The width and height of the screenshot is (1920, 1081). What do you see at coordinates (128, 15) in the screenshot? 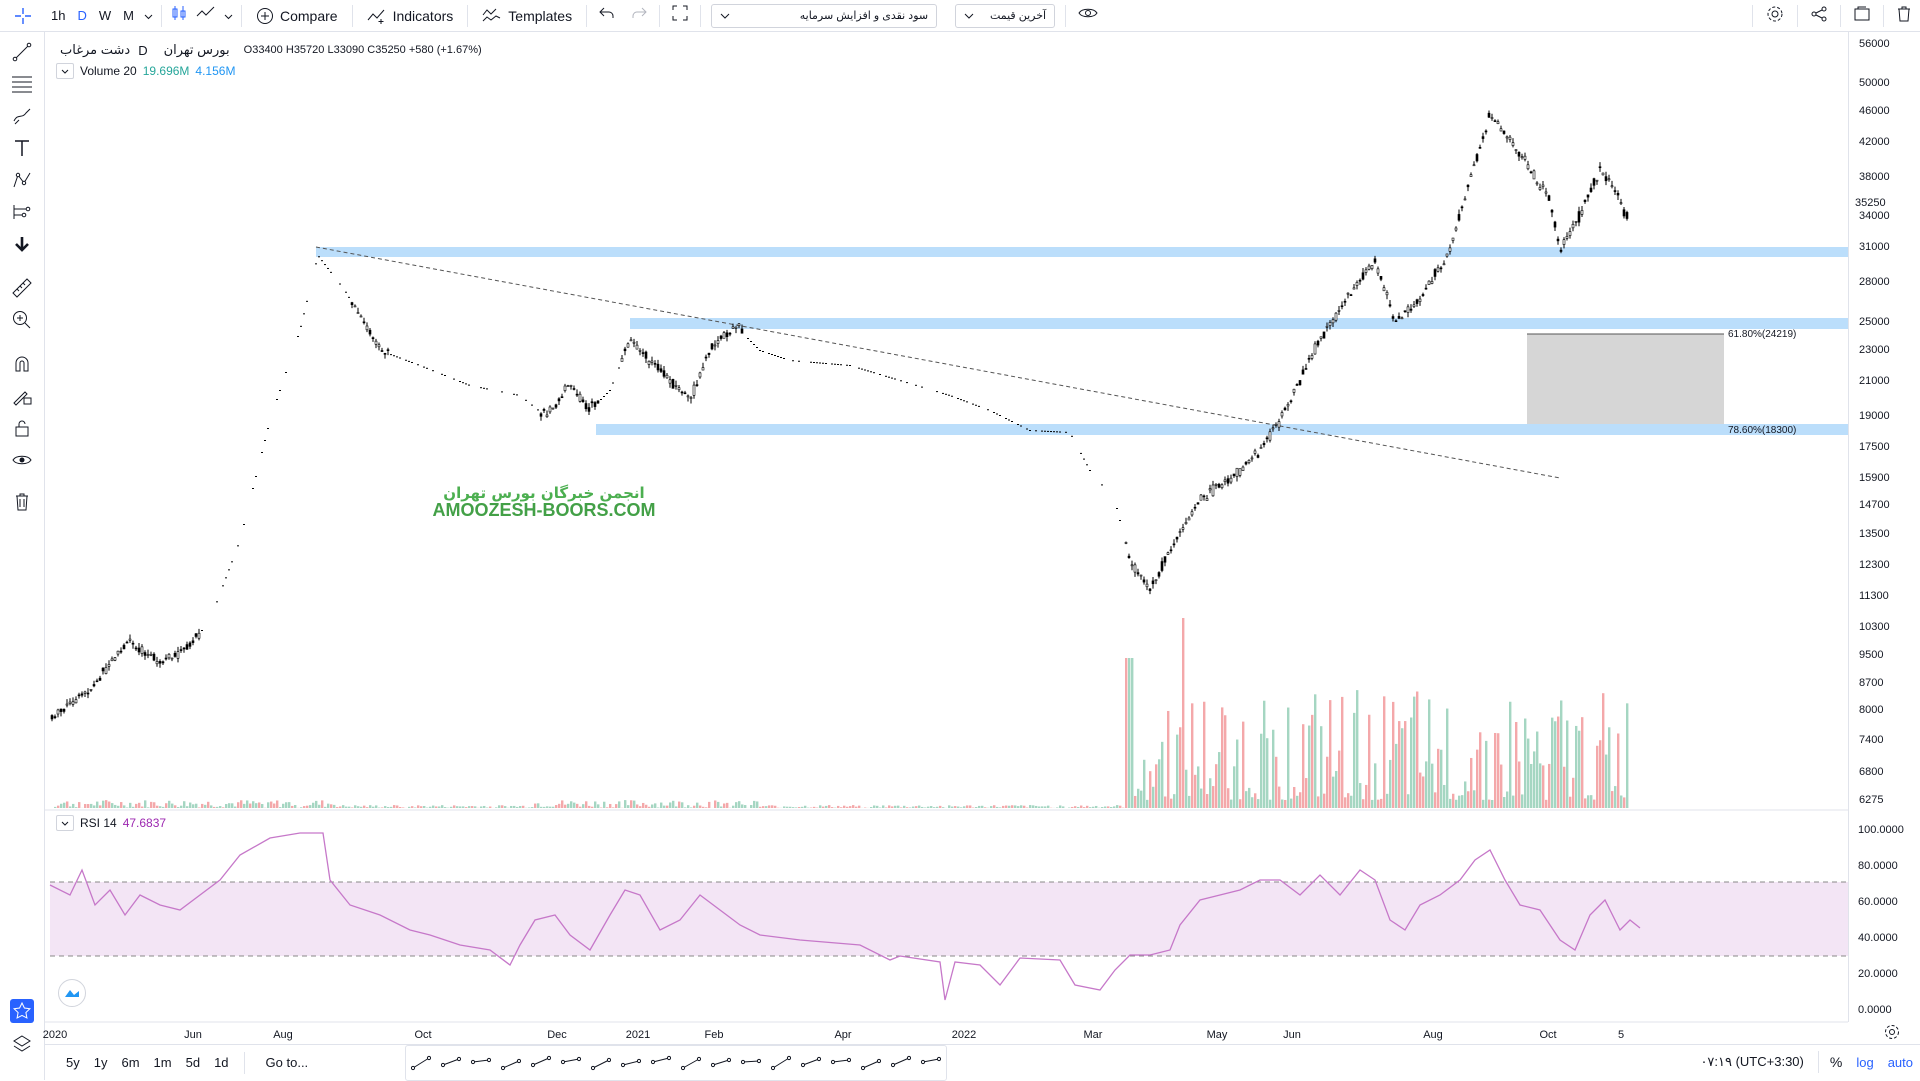
I see `timeframe-m: M` at bounding box center [128, 15].